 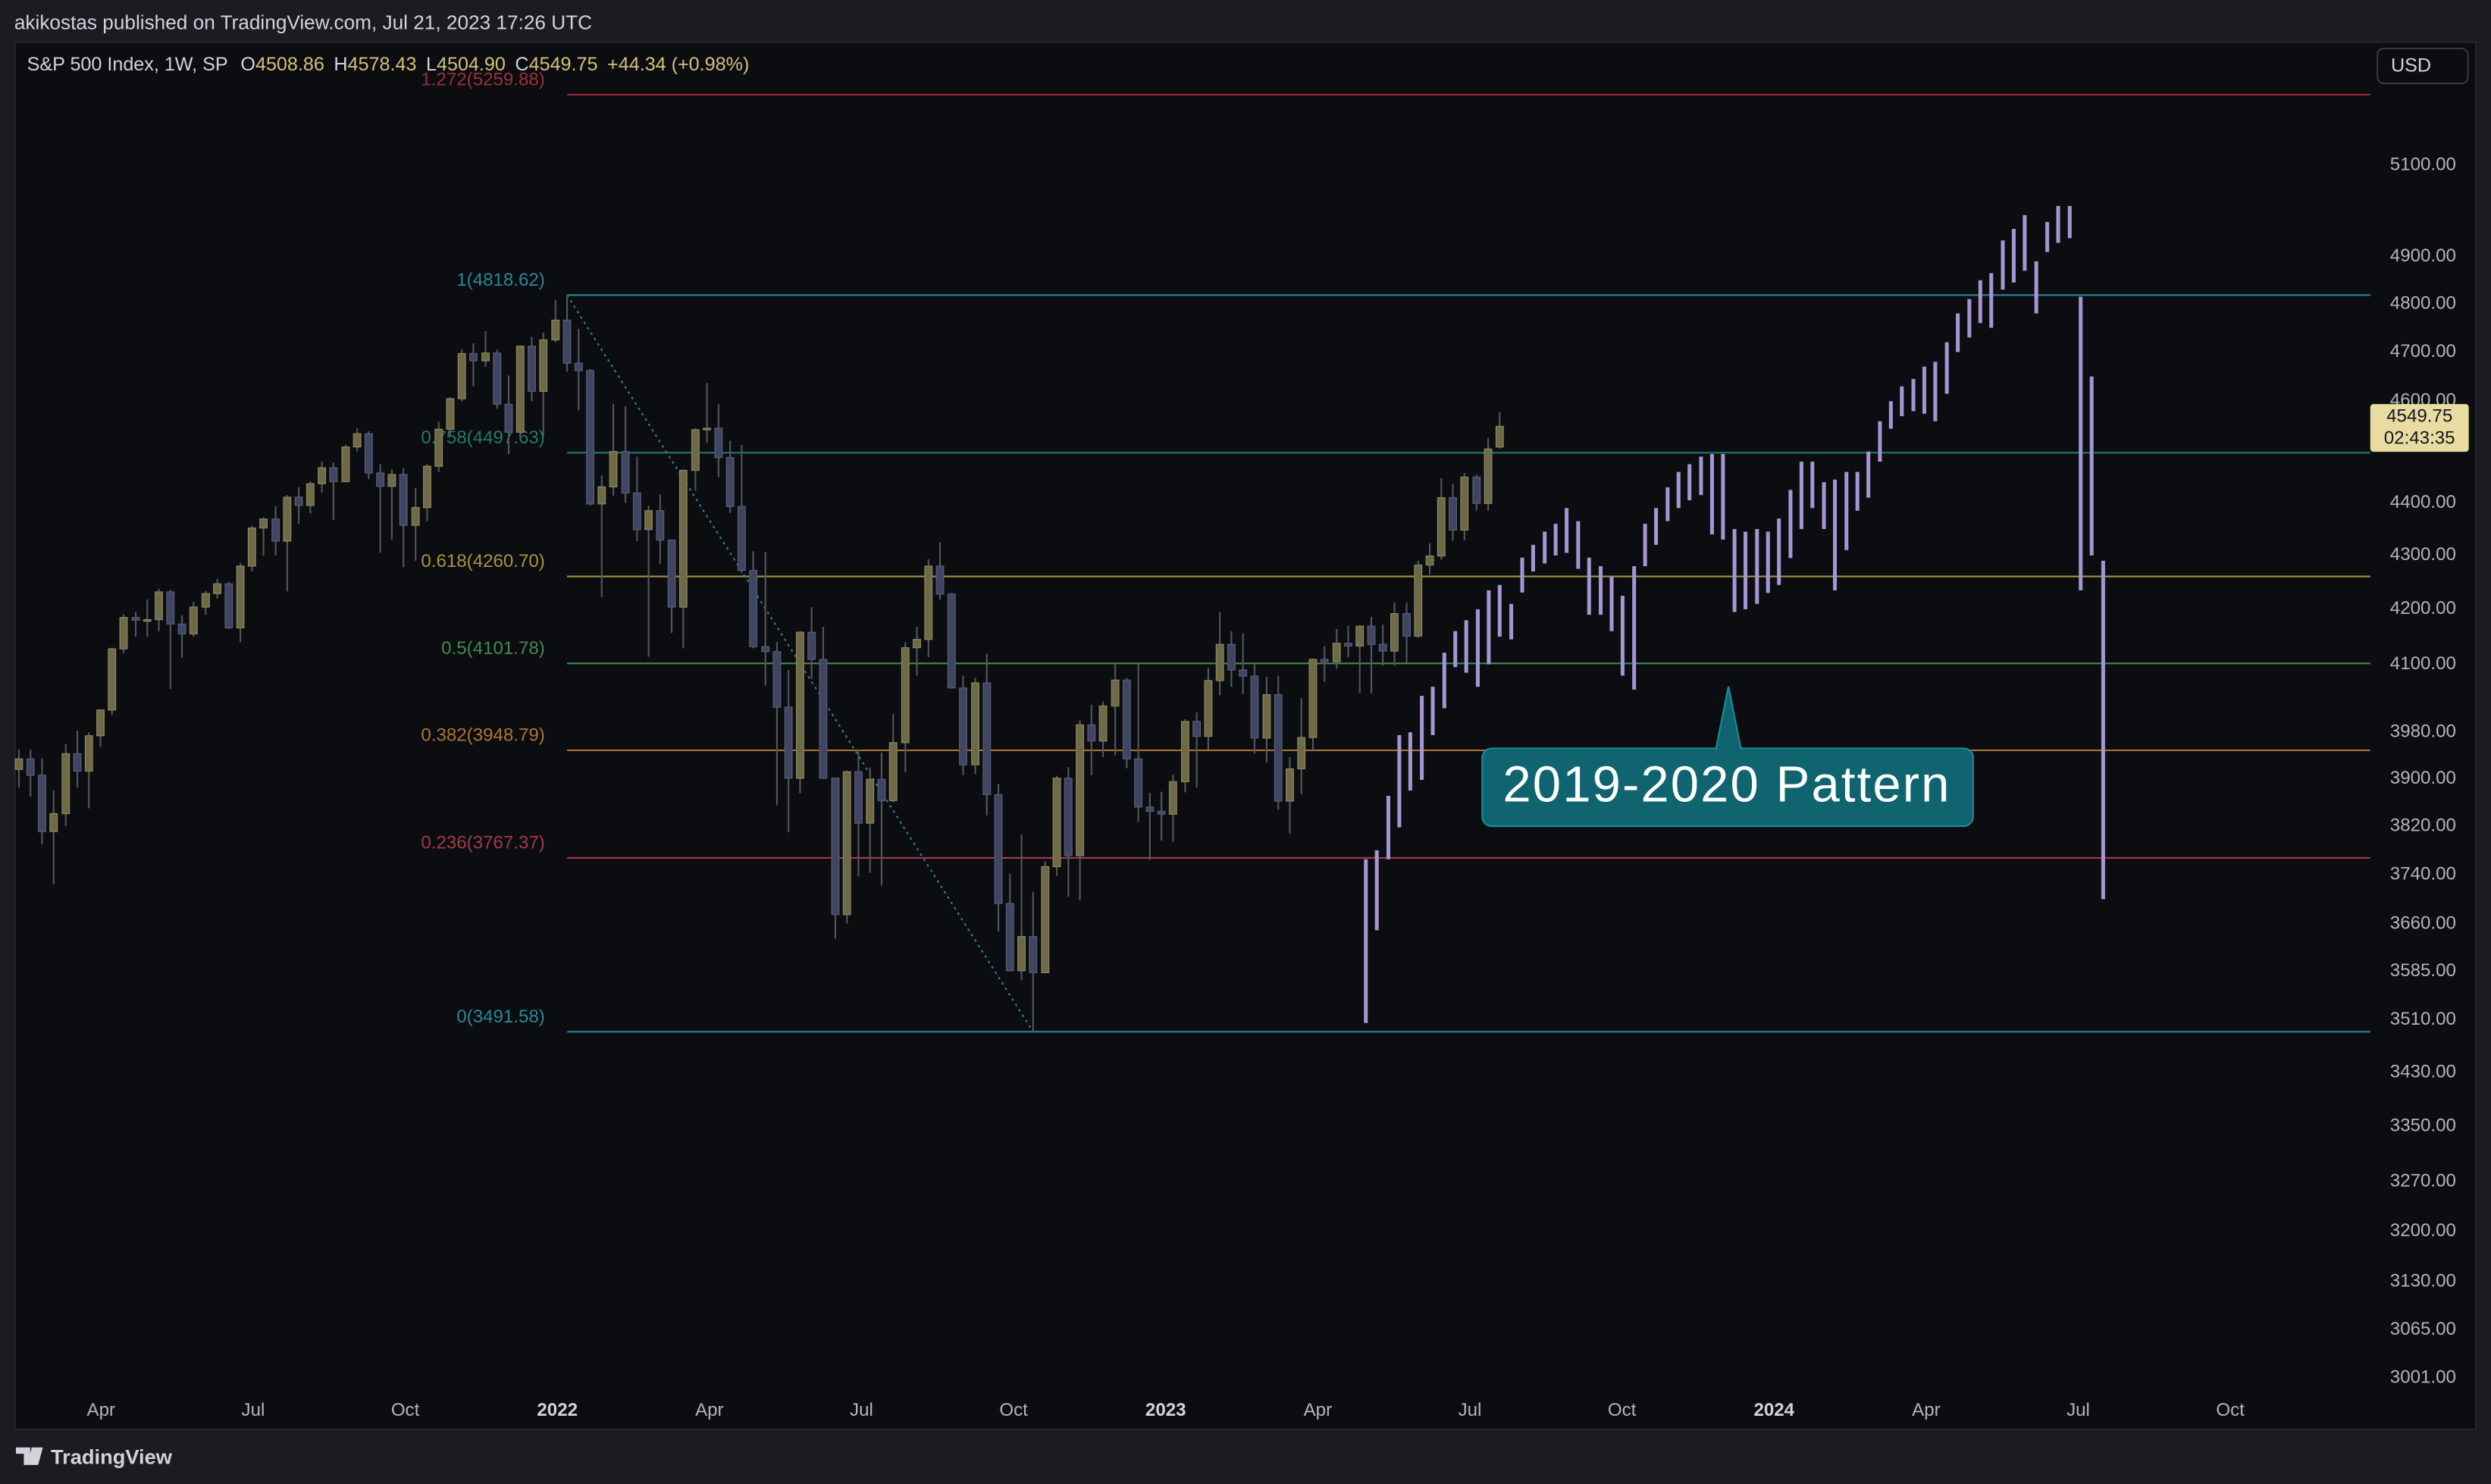 I want to click on currency-button, so click(x=2423, y=66).